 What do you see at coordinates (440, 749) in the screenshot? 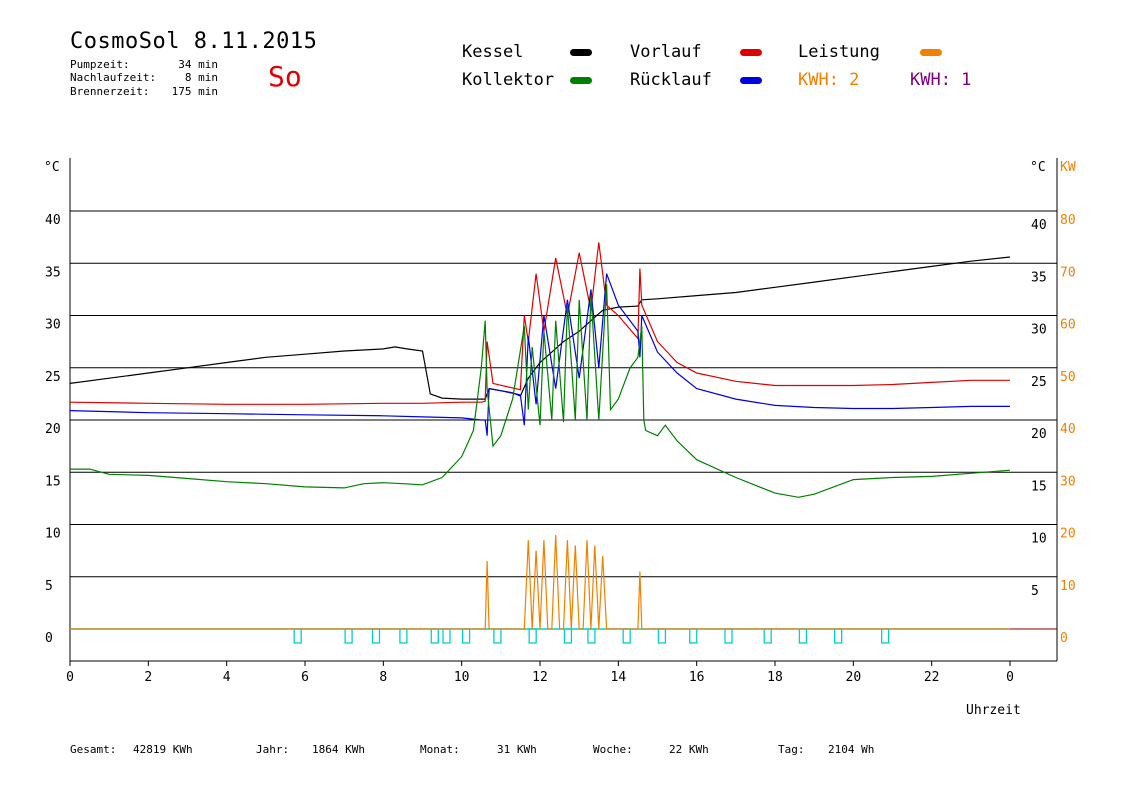
I see `footer-monat-label: Monat:` at bounding box center [440, 749].